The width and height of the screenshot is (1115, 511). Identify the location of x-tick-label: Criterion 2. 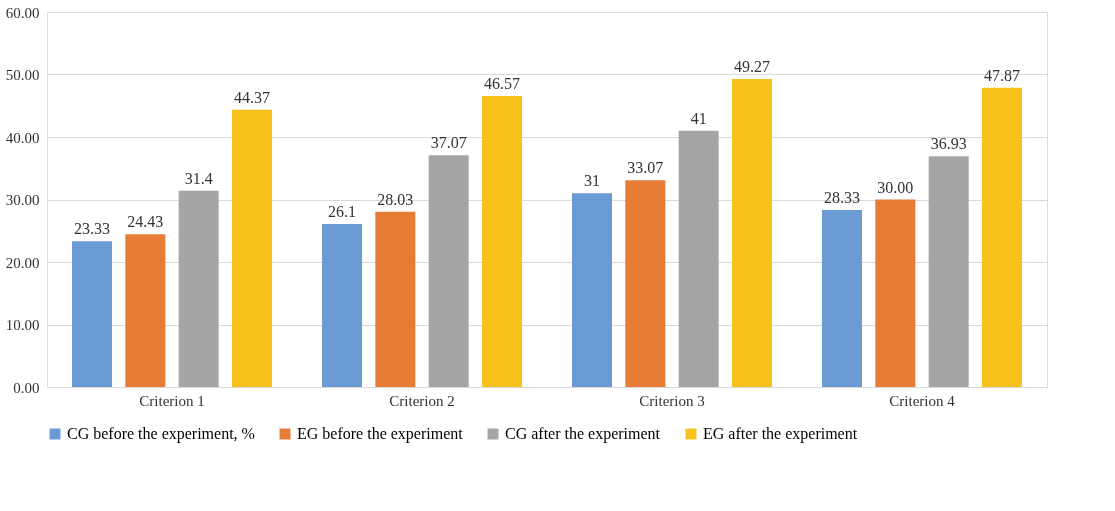
(422, 400).